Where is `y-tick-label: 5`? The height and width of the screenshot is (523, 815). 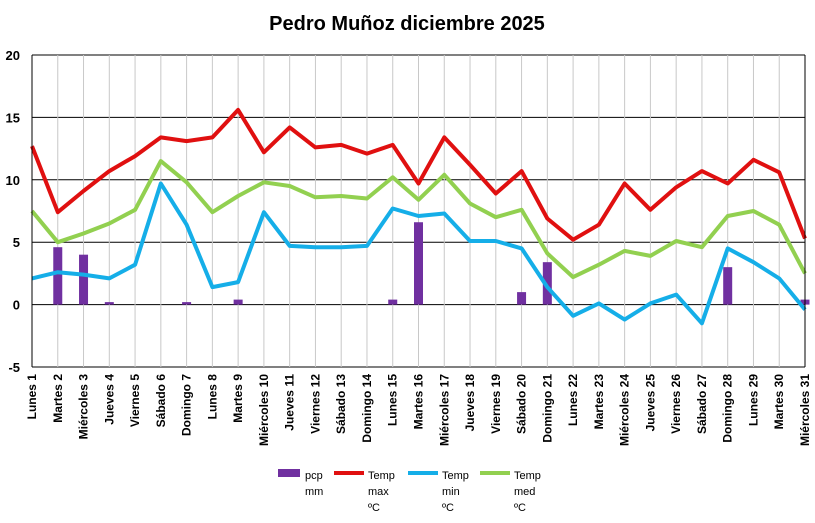 y-tick-label: 5 is located at coordinates (16, 242).